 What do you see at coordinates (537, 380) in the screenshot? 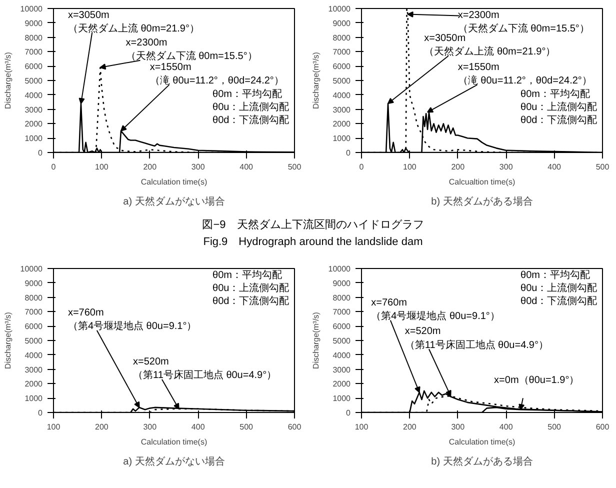
I see `annotation: x=0m（θ0u=1.9°）` at bounding box center [537, 380].